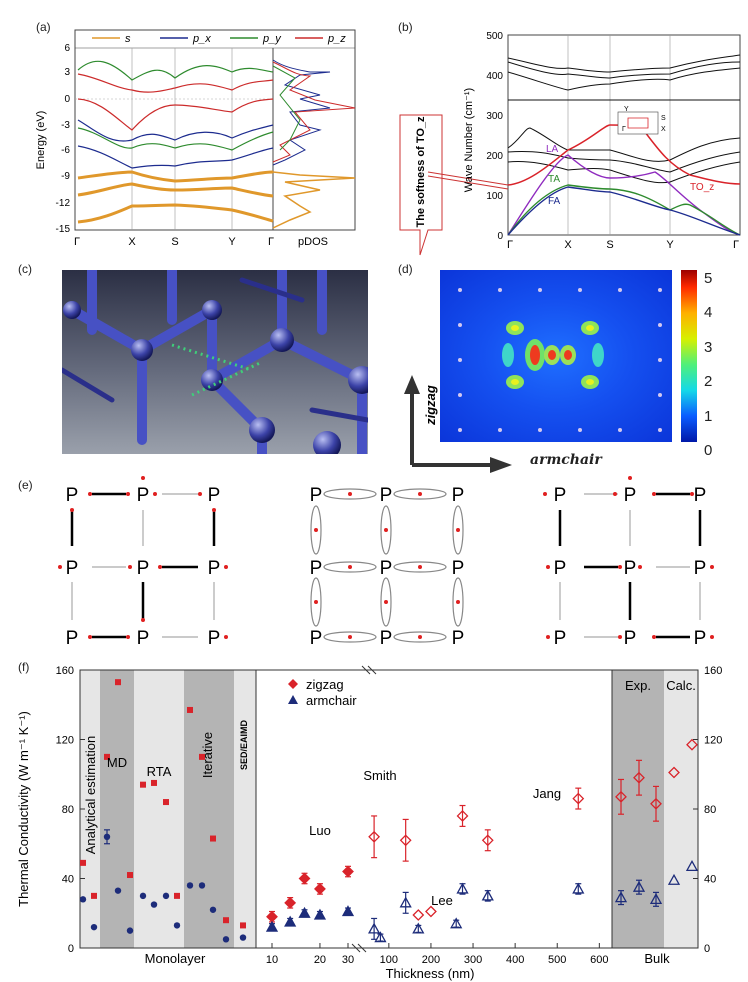  What do you see at coordinates (473, 960) in the screenshot?
I see `tc-xtick: 300` at bounding box center [473, 960].